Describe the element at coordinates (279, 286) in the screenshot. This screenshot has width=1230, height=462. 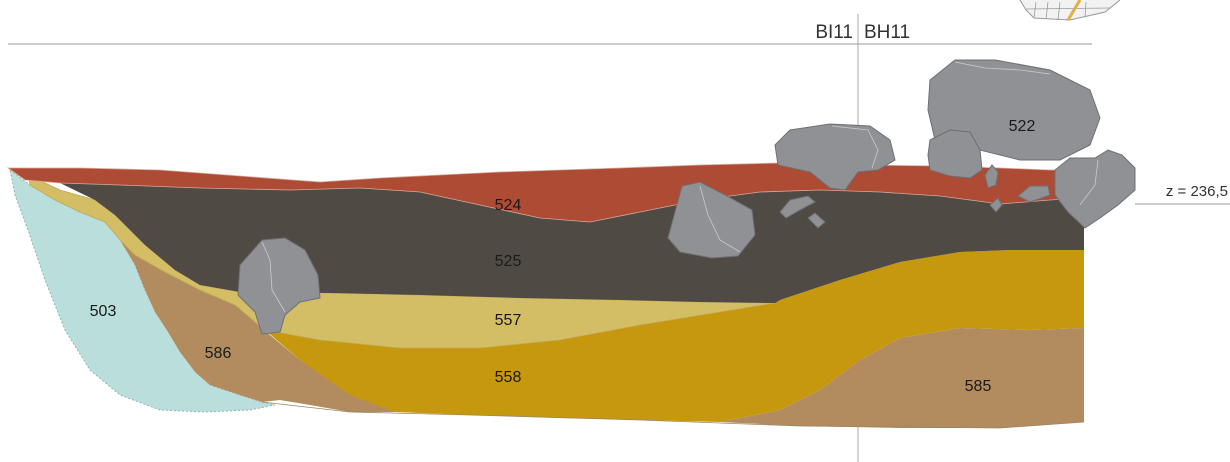
I see `stone-left` at that location.